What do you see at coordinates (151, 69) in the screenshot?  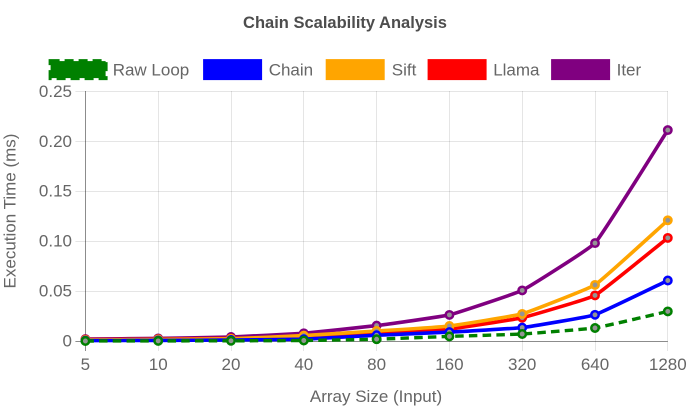 I see `svg-text: Raw Loop` at bounding box center [151, 69].